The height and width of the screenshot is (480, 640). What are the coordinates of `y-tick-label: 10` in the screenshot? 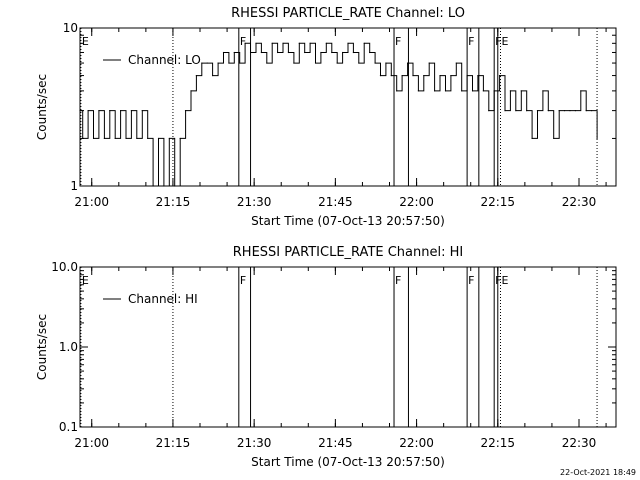 It's located at (70, 28).